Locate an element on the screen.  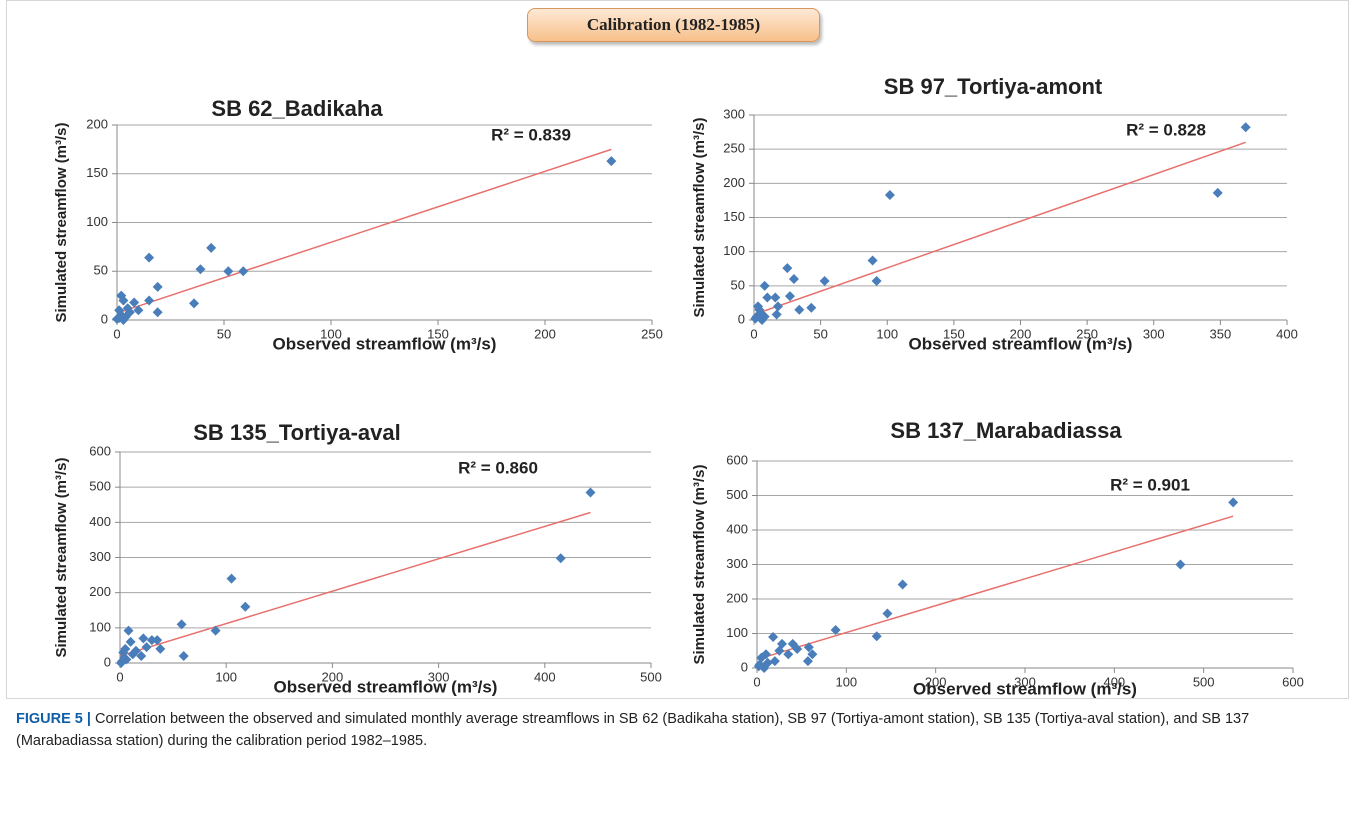
chart-title: SB 62_Badikaha is located at coordinates (297, 108).